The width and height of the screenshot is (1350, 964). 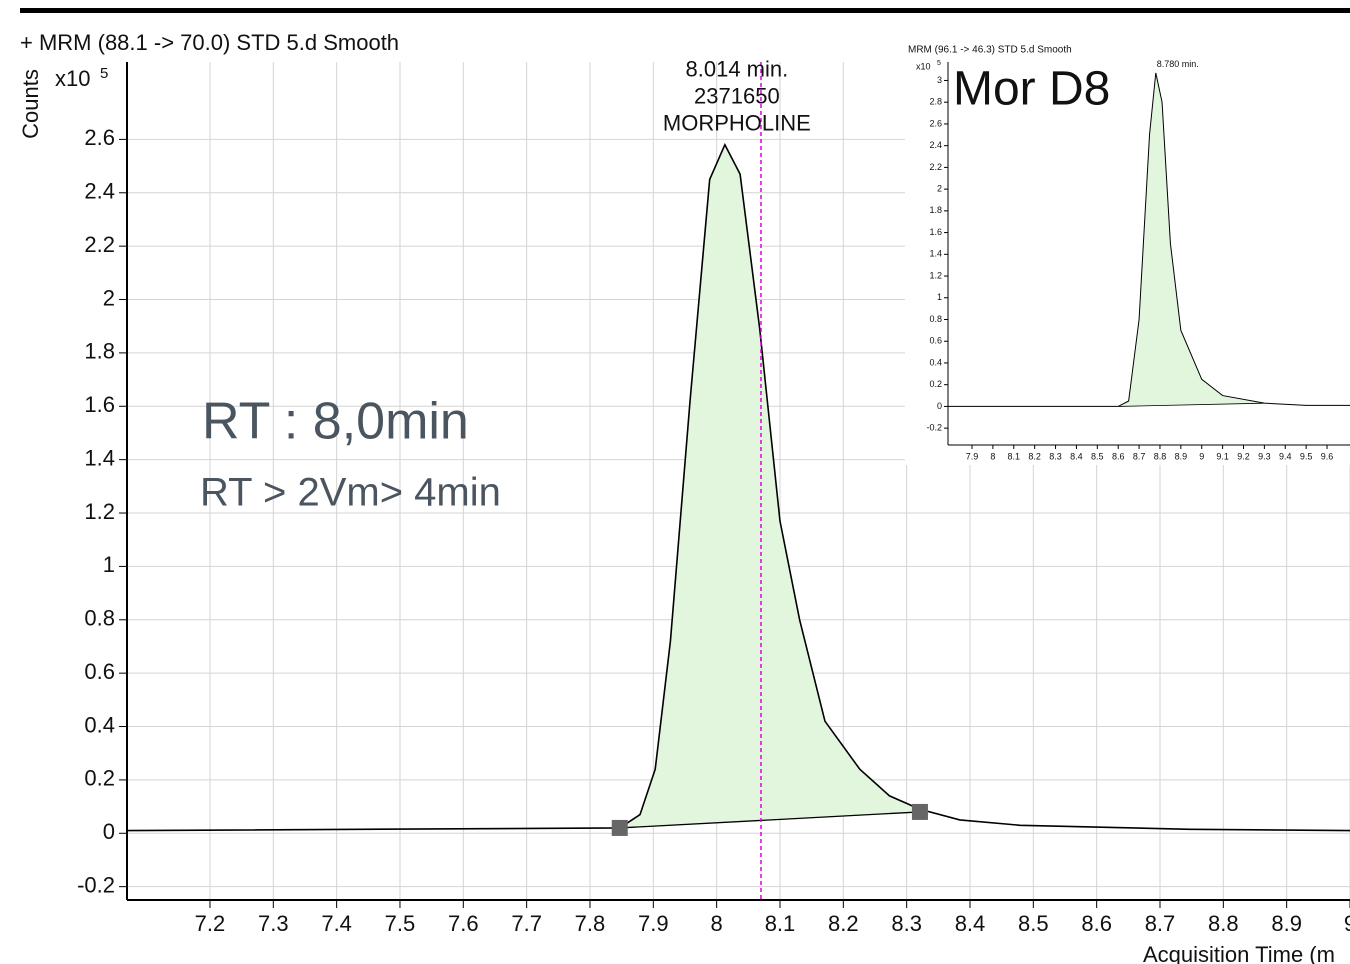 What do you see at coordinates (1285, 456) in the screenshot?
I see `x-tick-label: 9.4` at bounding box center [1285, 456].